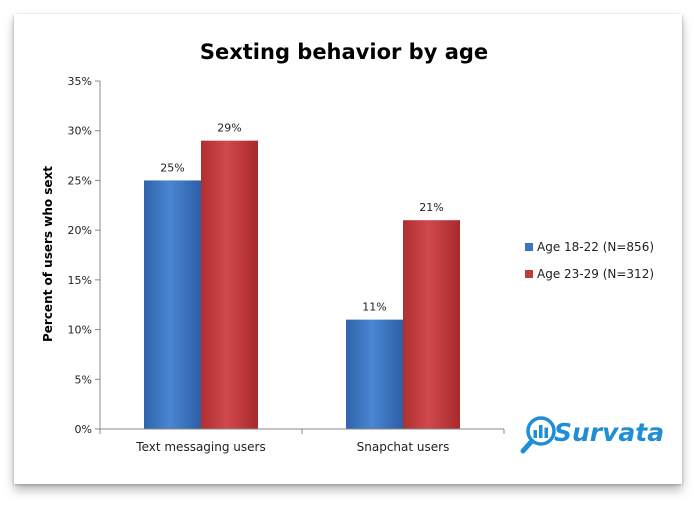  I want to click on survata-logo: Survata, so click(592, 435).